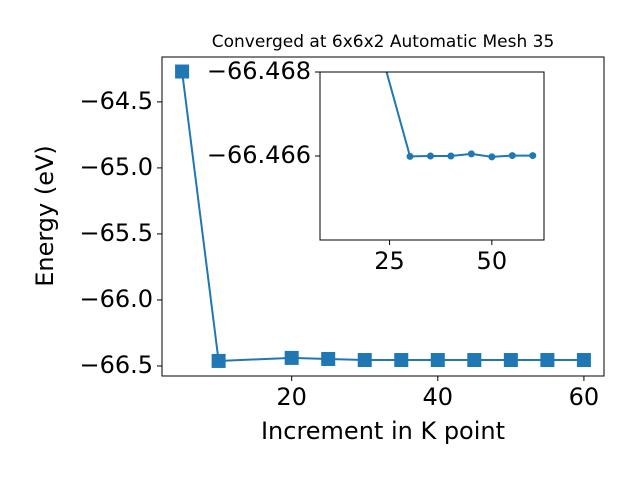  I want to click on y-tick-label: −66.5, so click(116, 365).